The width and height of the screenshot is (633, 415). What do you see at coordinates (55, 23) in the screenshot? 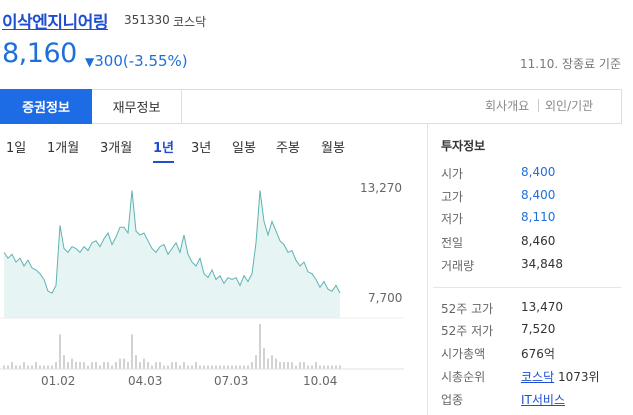
I see `stock-name: 이삭엔지니어링` at bounding box center [55, 23].